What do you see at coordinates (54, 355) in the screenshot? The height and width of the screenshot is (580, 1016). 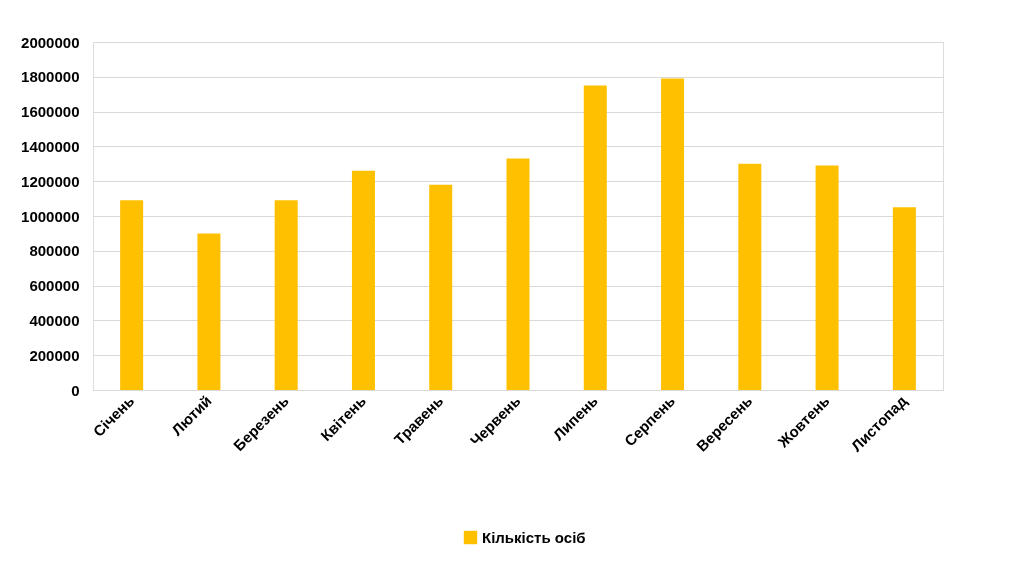 I see `y-tick-label: 200000` at bounding box center [54, 355].